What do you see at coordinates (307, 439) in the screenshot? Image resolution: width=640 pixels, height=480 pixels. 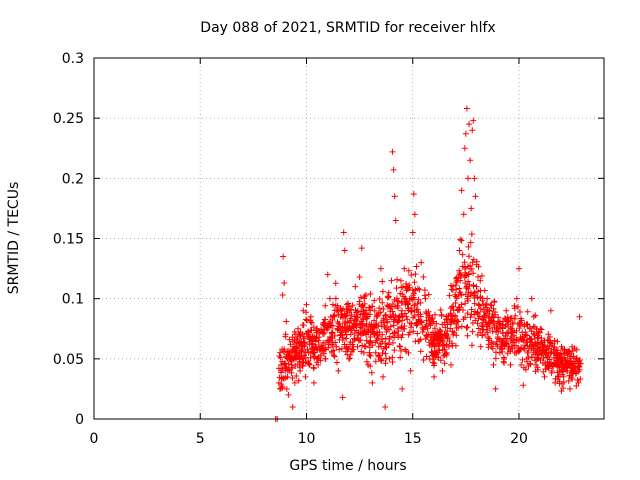 I see `x-tick-label: 10` at bounding box center [307, 439].